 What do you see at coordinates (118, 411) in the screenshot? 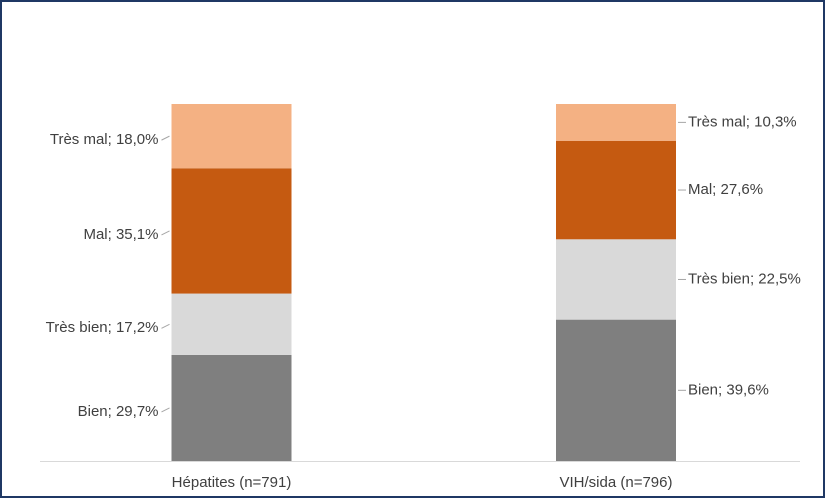
I see `data-label: Bien; 29,7%` at bounding box center [118, 411].